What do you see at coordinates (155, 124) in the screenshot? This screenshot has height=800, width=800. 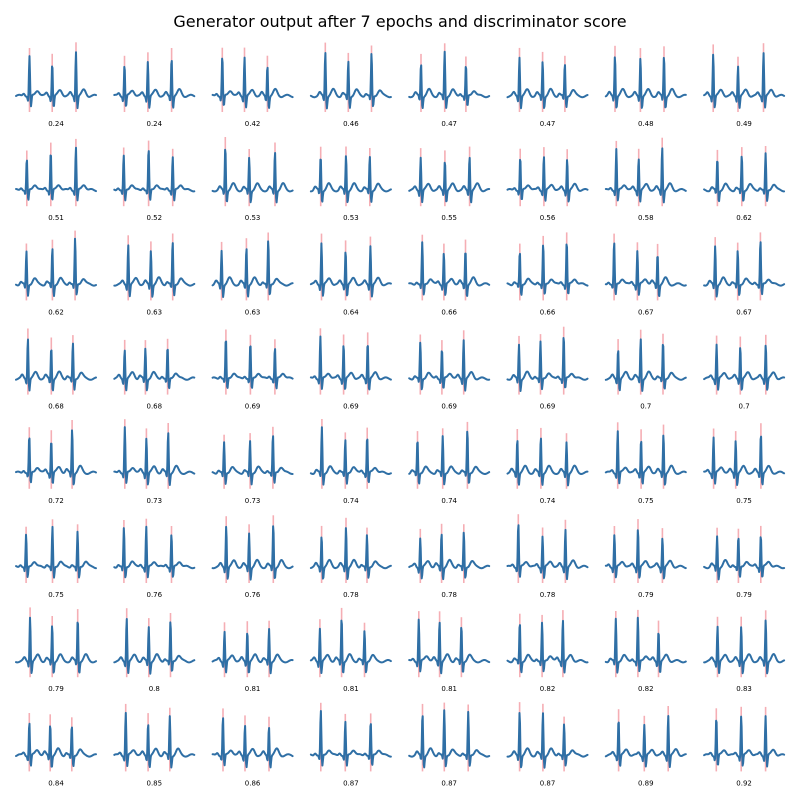 I see `discriminator-score-label: 0.24` at bounding box center [155, 124].